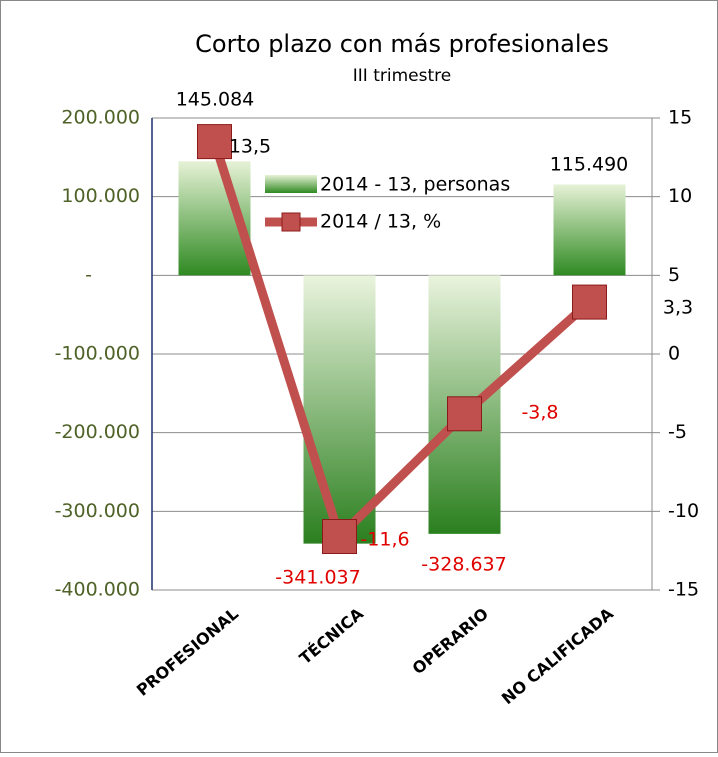  What do you see at coordinates (97, 590) in the screenshot?
I see `y-tick-label: -400.000` at bounding box center [97, 590].